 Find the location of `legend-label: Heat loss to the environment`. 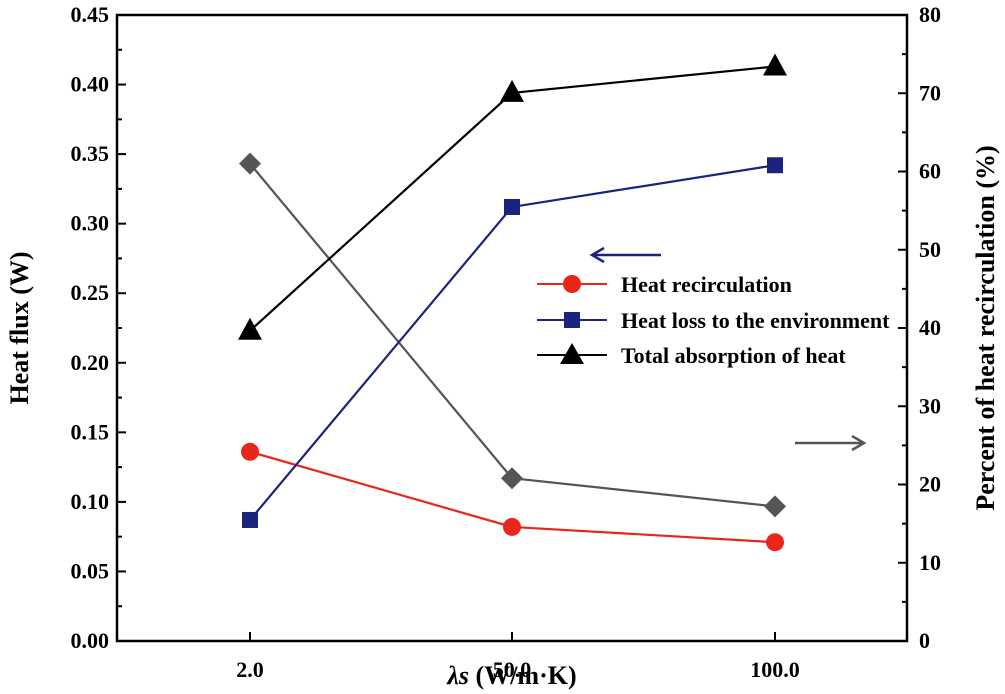

legend-label: Heat loss to the environment is located at coordinates (755, 320).